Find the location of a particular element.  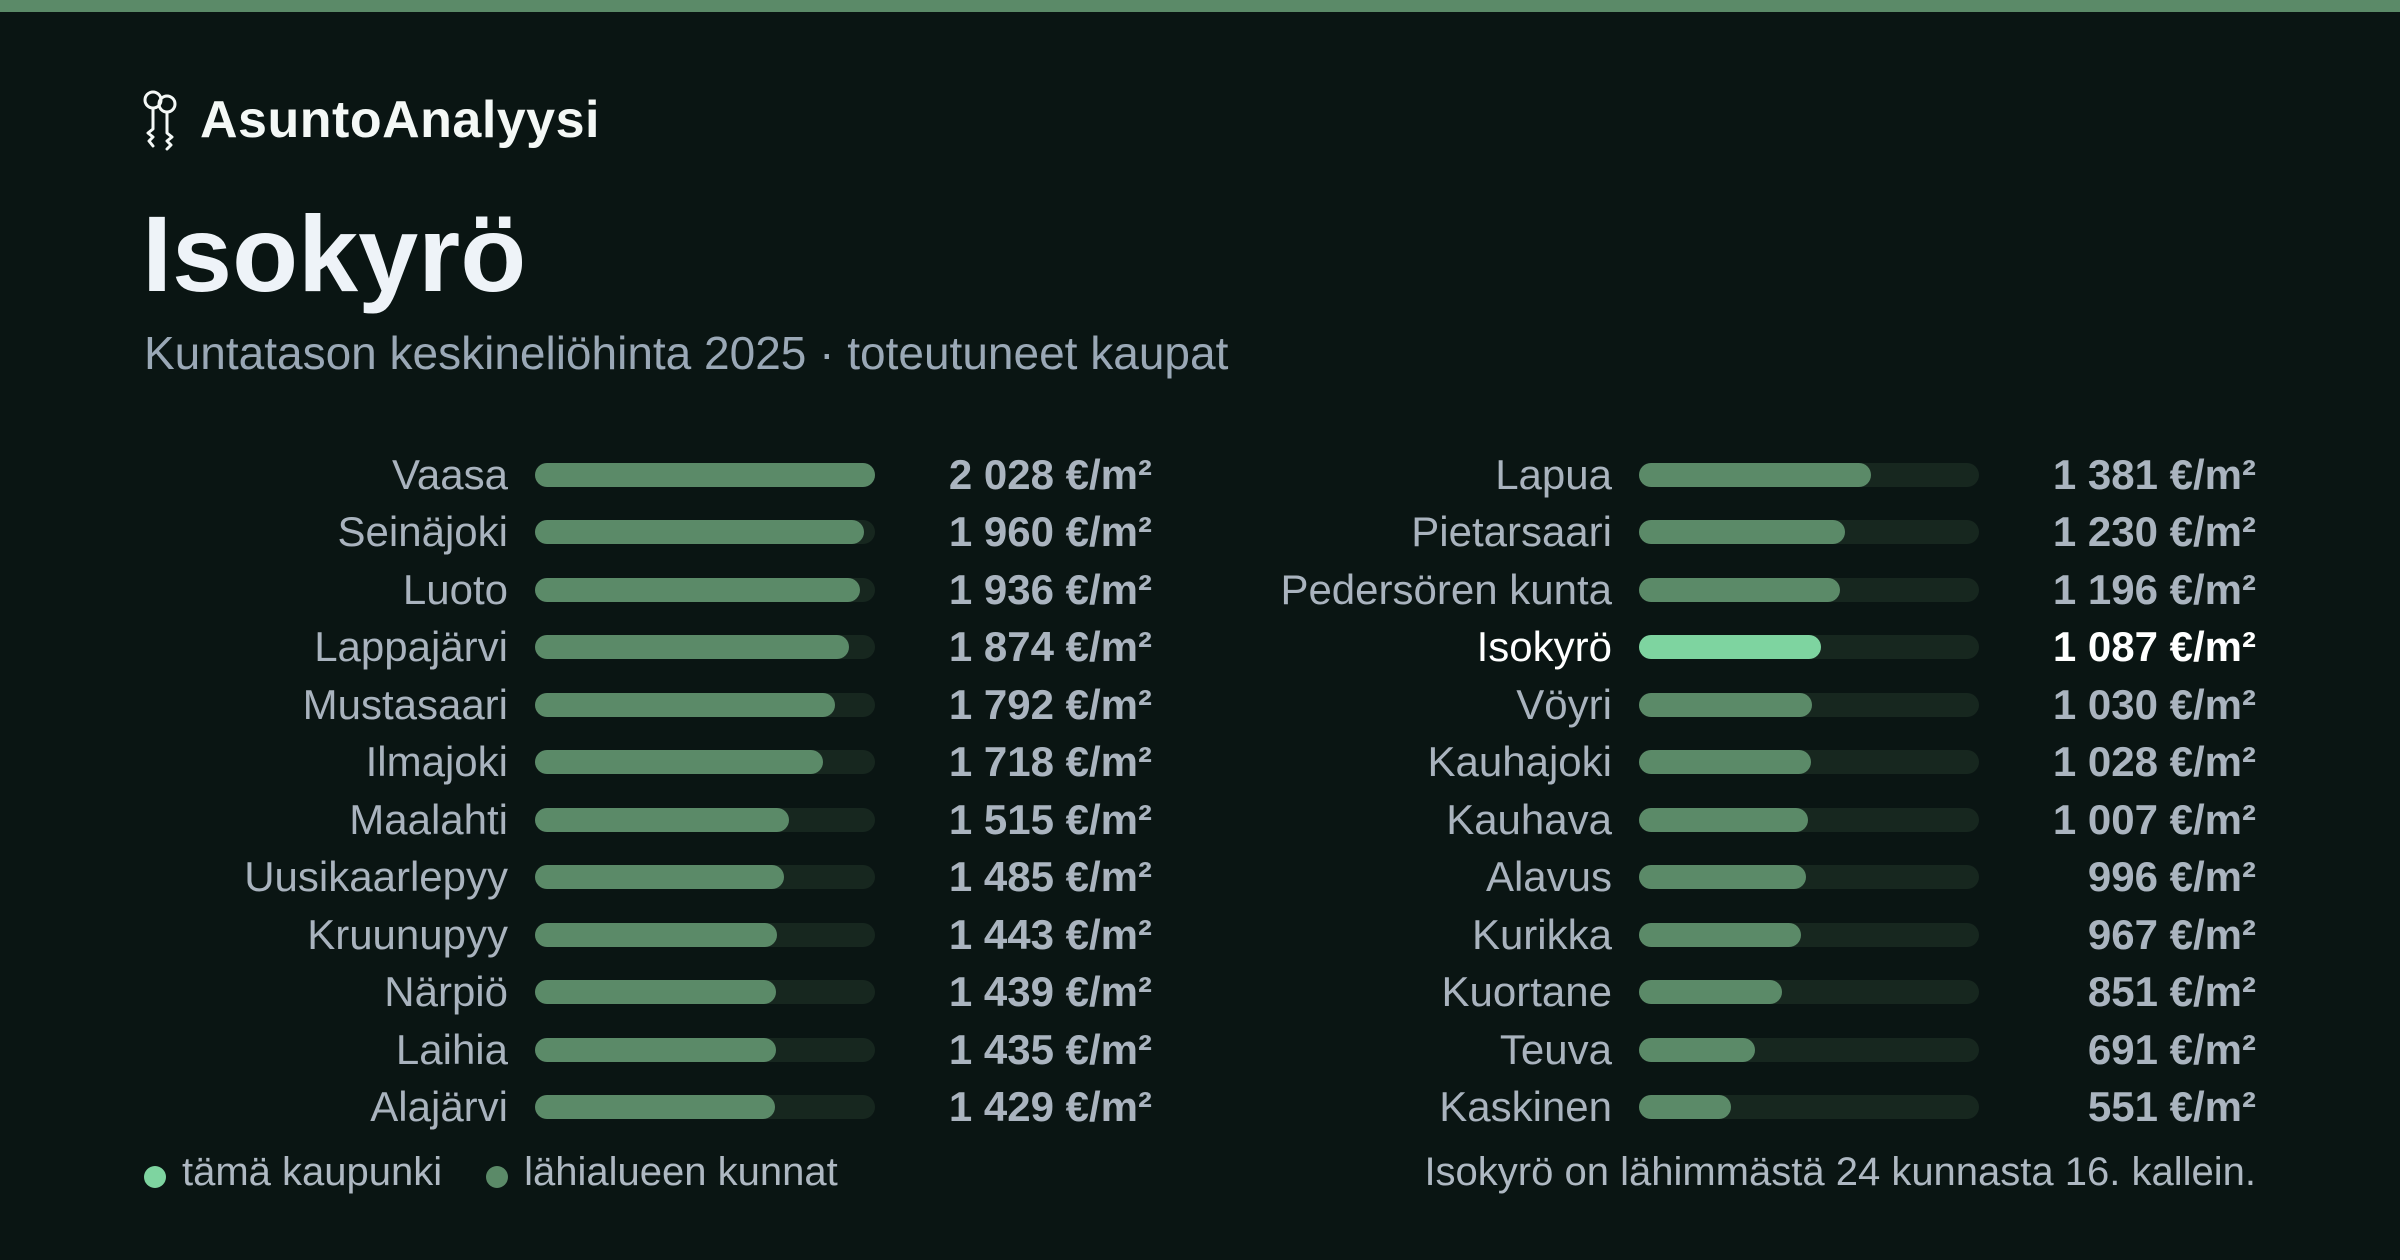

bar-label: Teuva is located at coordinates (1555, 1049).